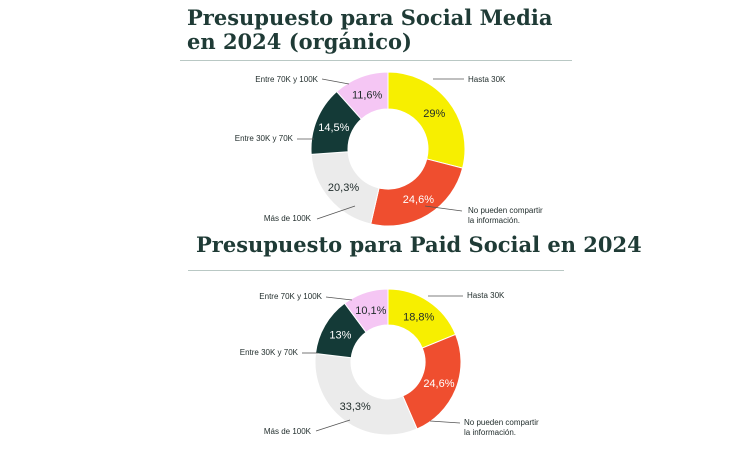  What do you see at coordinates (288, 431) in the screenshot?
I see `chart-2-category-label-mas-de-100k: Más de 100K` at bounding box center [288, 431].